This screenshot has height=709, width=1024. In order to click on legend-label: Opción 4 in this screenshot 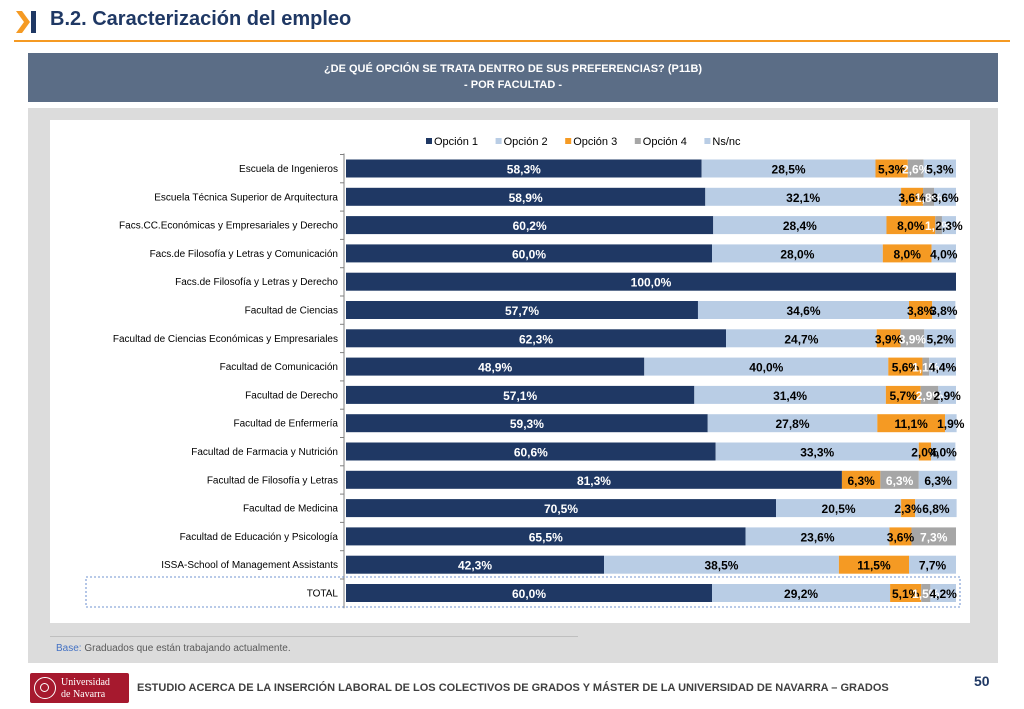, I will do `click(665, 142)`.